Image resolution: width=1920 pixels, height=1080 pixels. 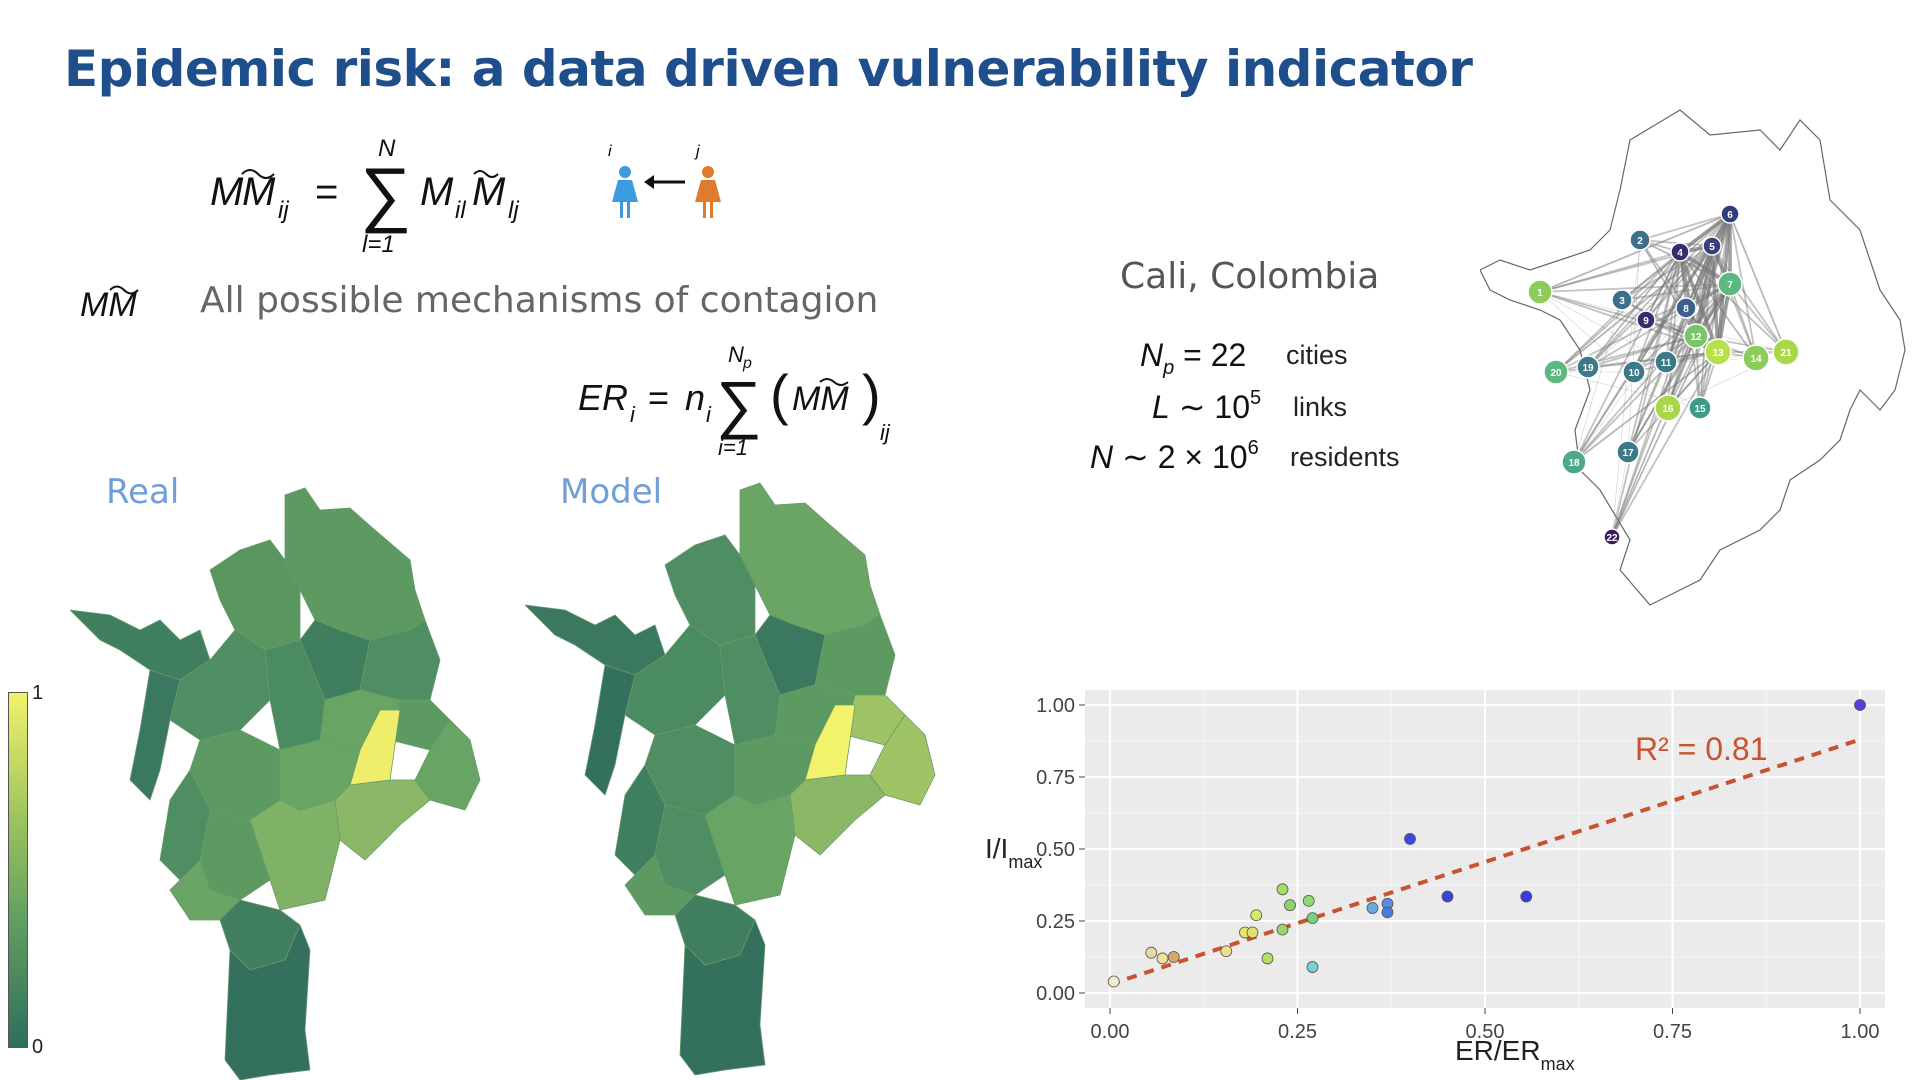 I want to click on network-node: 13, so click(x=1718, y=352).